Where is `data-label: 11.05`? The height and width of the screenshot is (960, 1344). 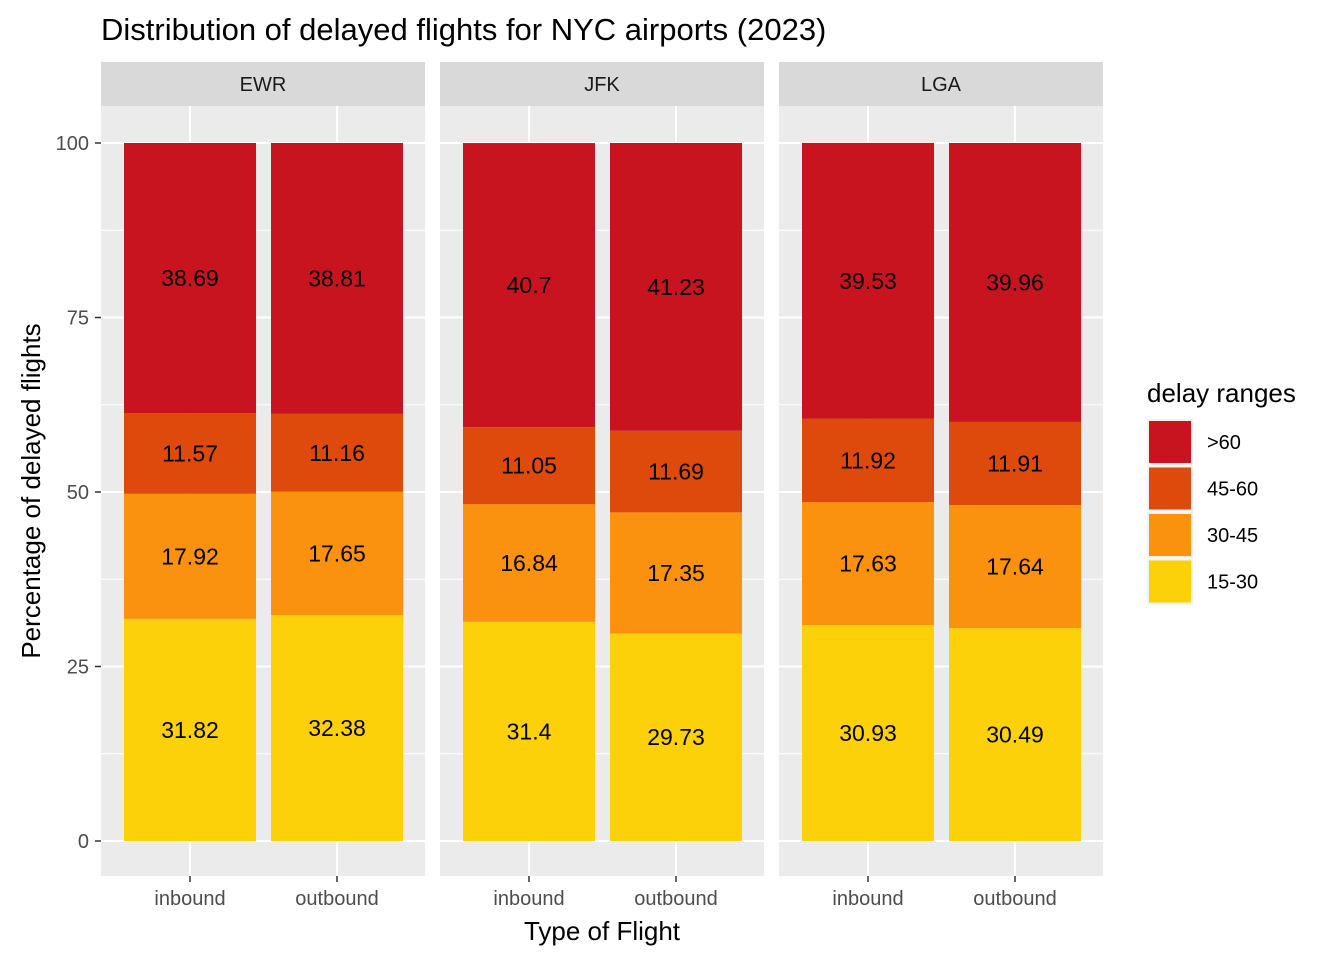 data-label: 11.05 is located at coordinates (529, 466).